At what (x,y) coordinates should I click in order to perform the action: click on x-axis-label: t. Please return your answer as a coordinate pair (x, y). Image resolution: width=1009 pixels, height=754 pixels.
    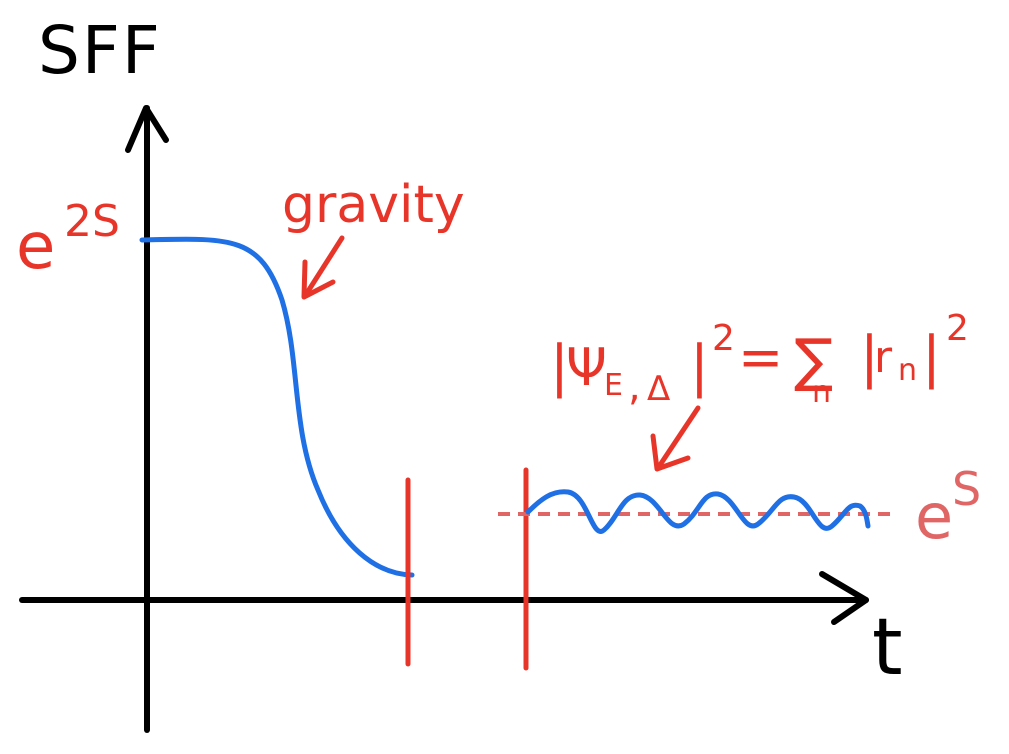
    Looking at the image, I should click on (887, 648).